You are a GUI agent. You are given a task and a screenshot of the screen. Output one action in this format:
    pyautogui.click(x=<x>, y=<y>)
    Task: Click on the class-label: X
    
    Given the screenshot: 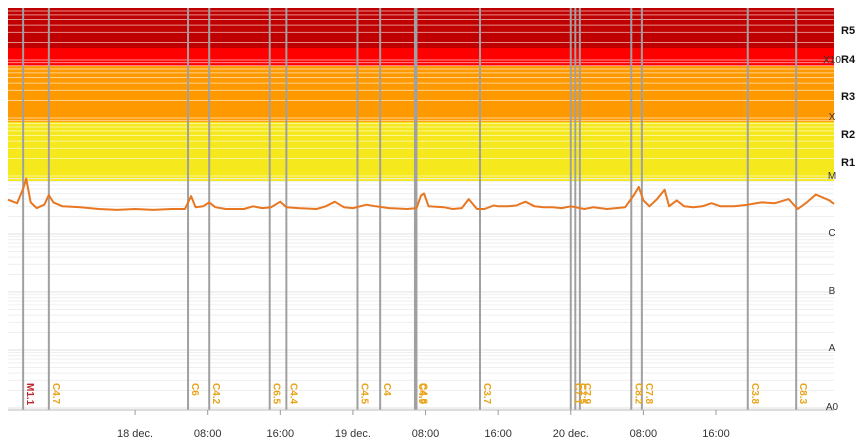 What is the action you would take?
    pyautogui.click(x=832, y=117)
    